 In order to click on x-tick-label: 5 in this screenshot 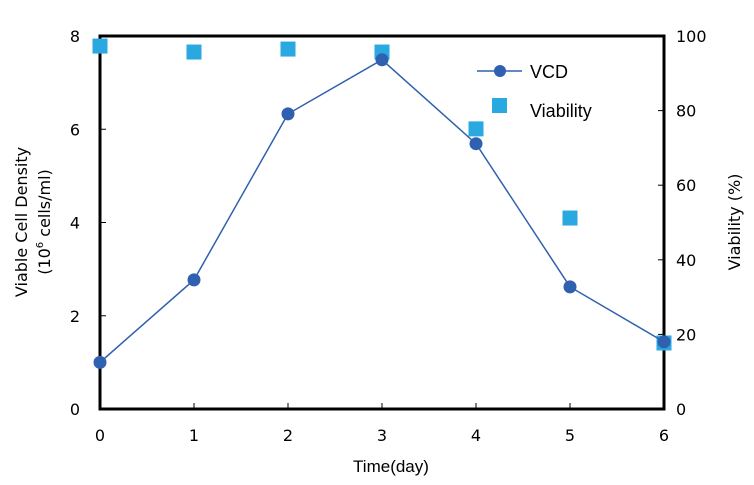, I will do `click(570, 435)`.